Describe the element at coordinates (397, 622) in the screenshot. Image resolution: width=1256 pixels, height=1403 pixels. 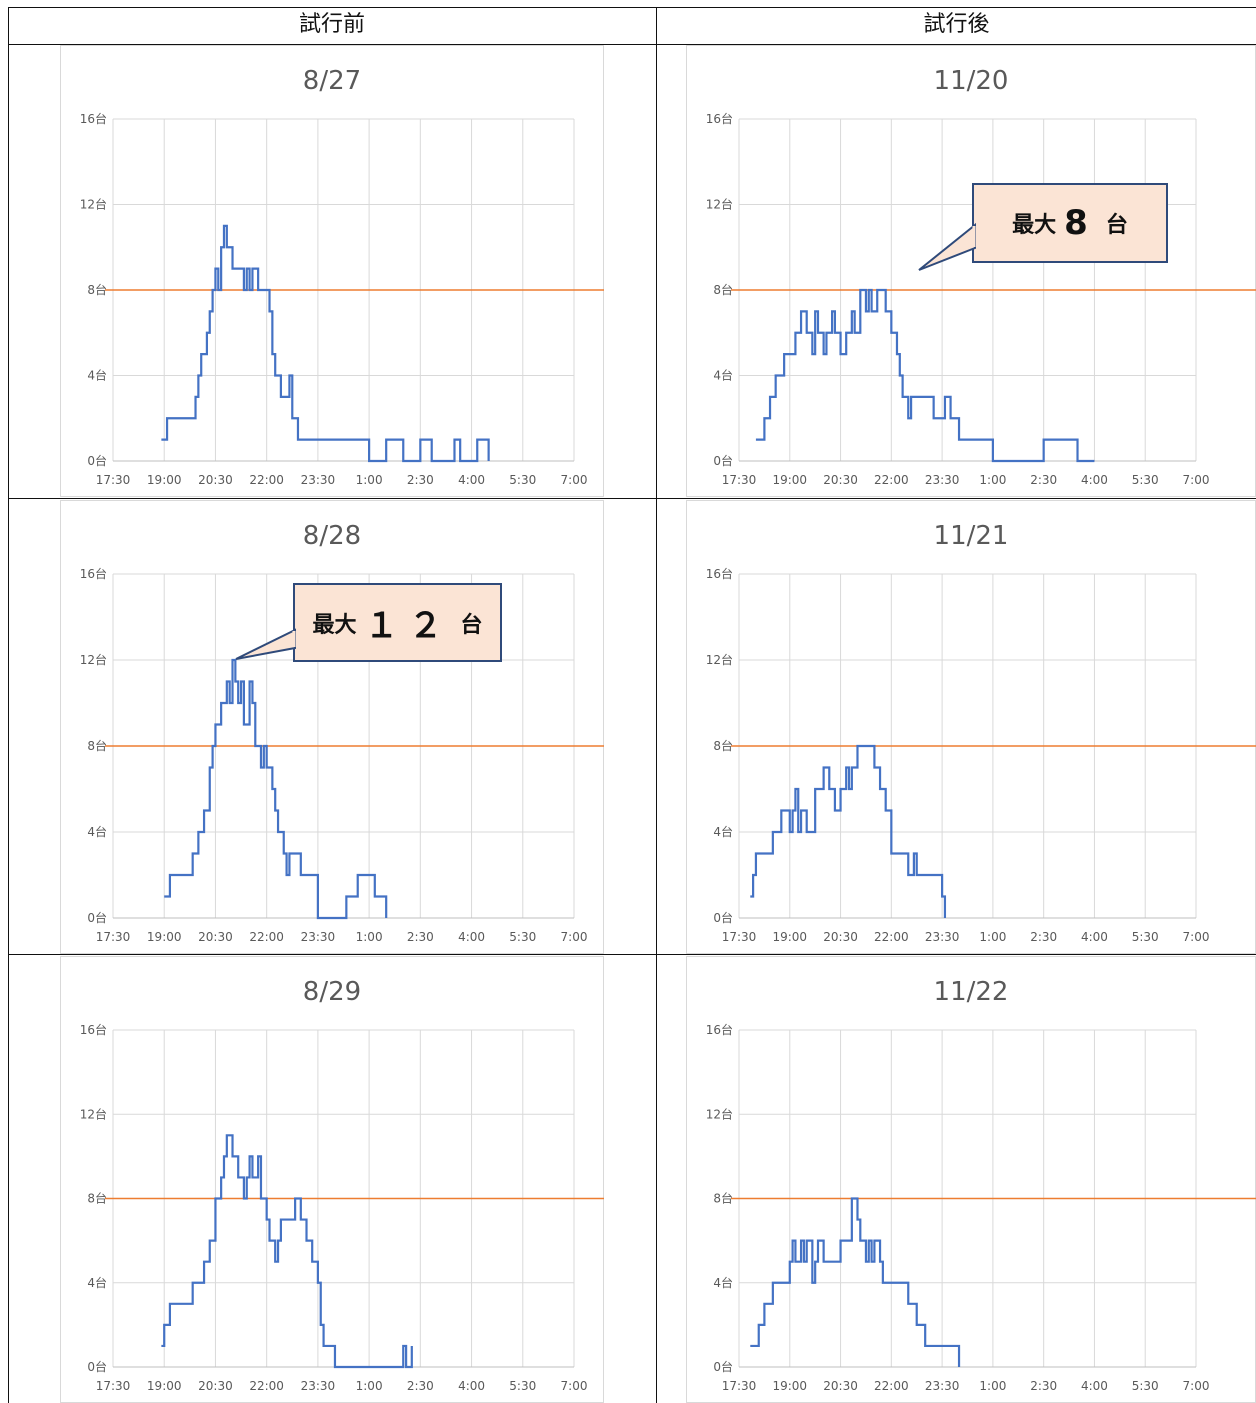
I see `callout-max-12: 最大 １２ 台` at that location.